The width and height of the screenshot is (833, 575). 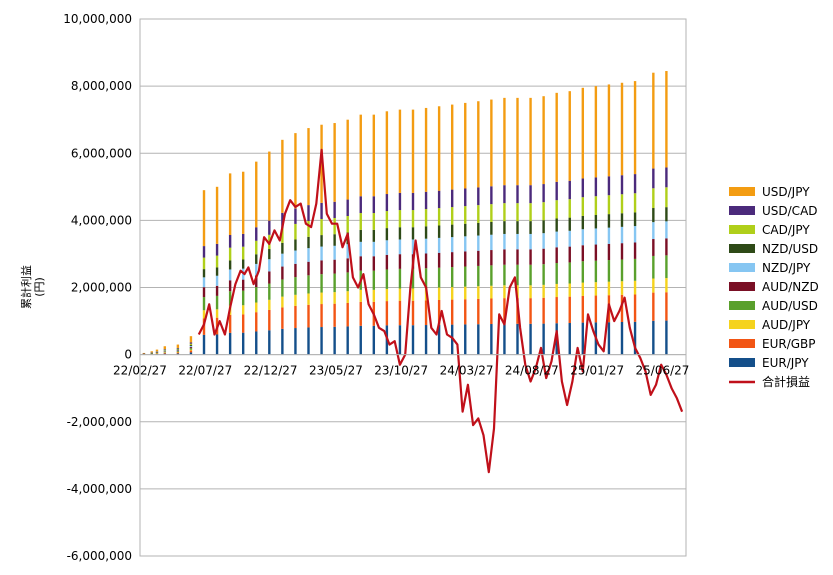 I want to click on legend-item: AUD/NZD, so click(x=774, y=287).